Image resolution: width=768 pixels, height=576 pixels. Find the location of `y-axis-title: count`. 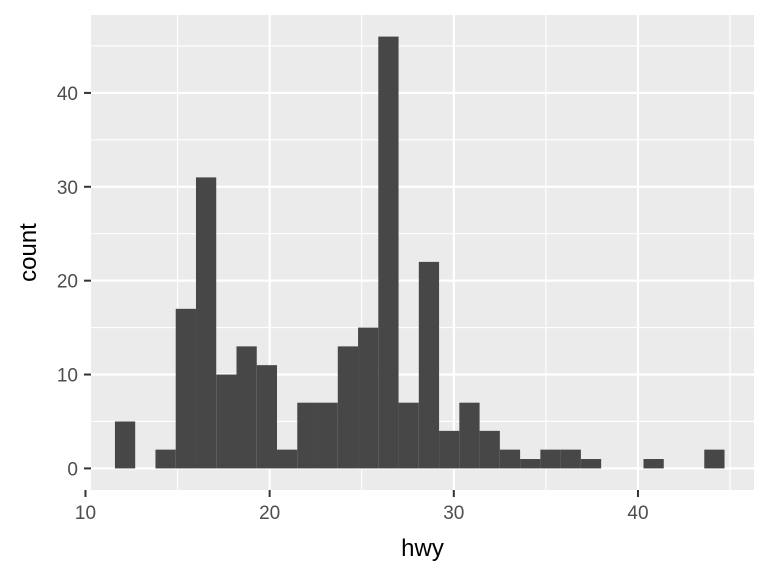

y-axis-title: count is located at coordinates (28, 252).